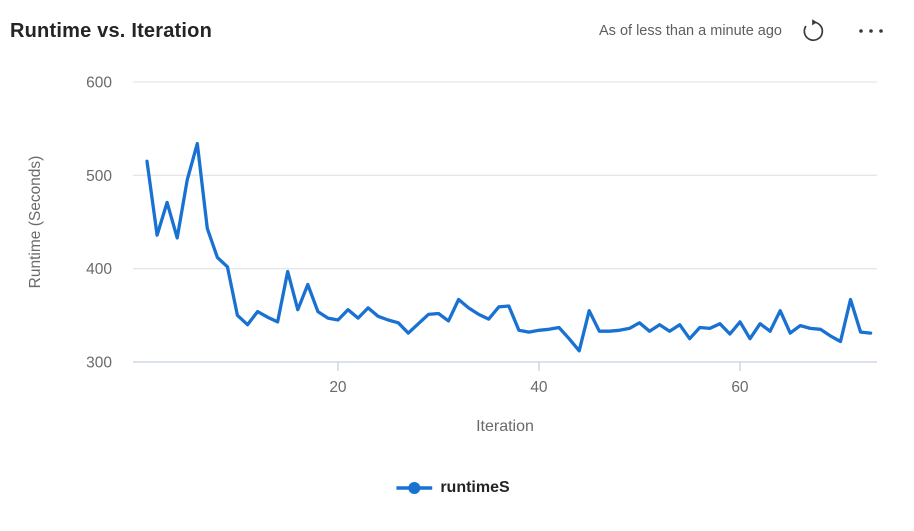 Image resolution: width=914 pixels, height=531 pixels. I want to click on y-axis-title: Runtime (Seconds), so click(35, 222).